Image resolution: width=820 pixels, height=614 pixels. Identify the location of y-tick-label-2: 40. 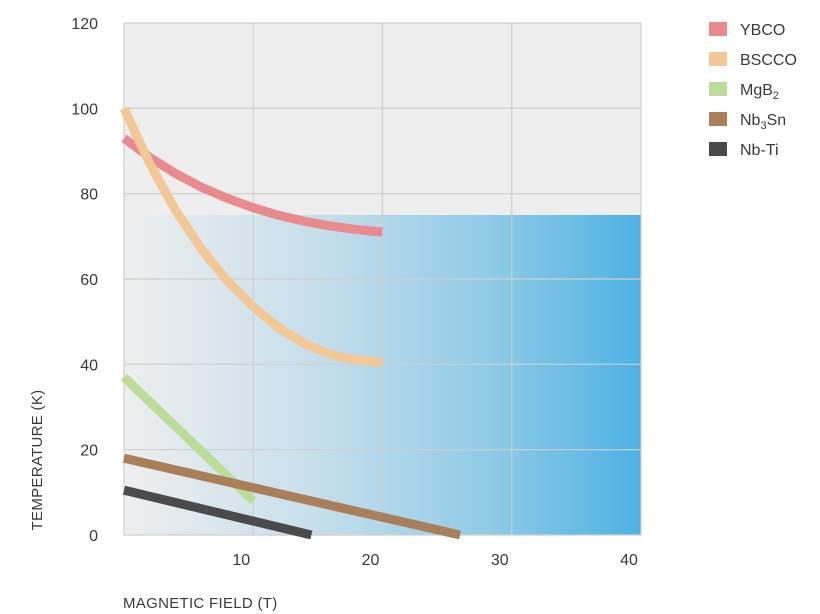
(89, 365).